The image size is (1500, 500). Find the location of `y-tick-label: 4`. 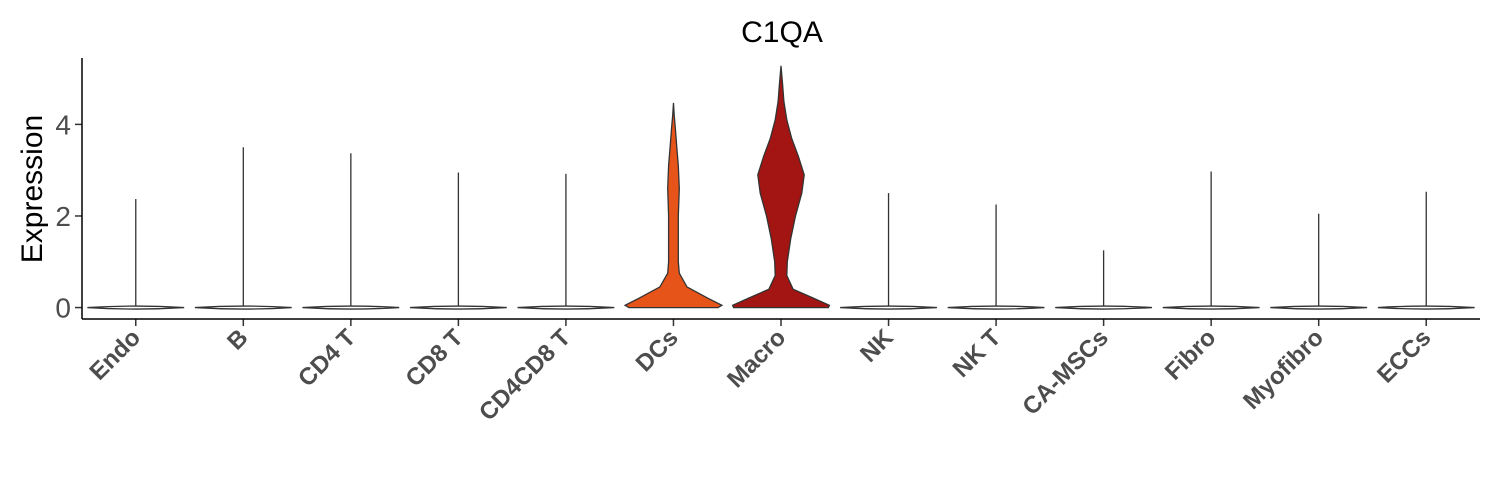

y-tick-label: 4 is located at coordinates (63, 124).